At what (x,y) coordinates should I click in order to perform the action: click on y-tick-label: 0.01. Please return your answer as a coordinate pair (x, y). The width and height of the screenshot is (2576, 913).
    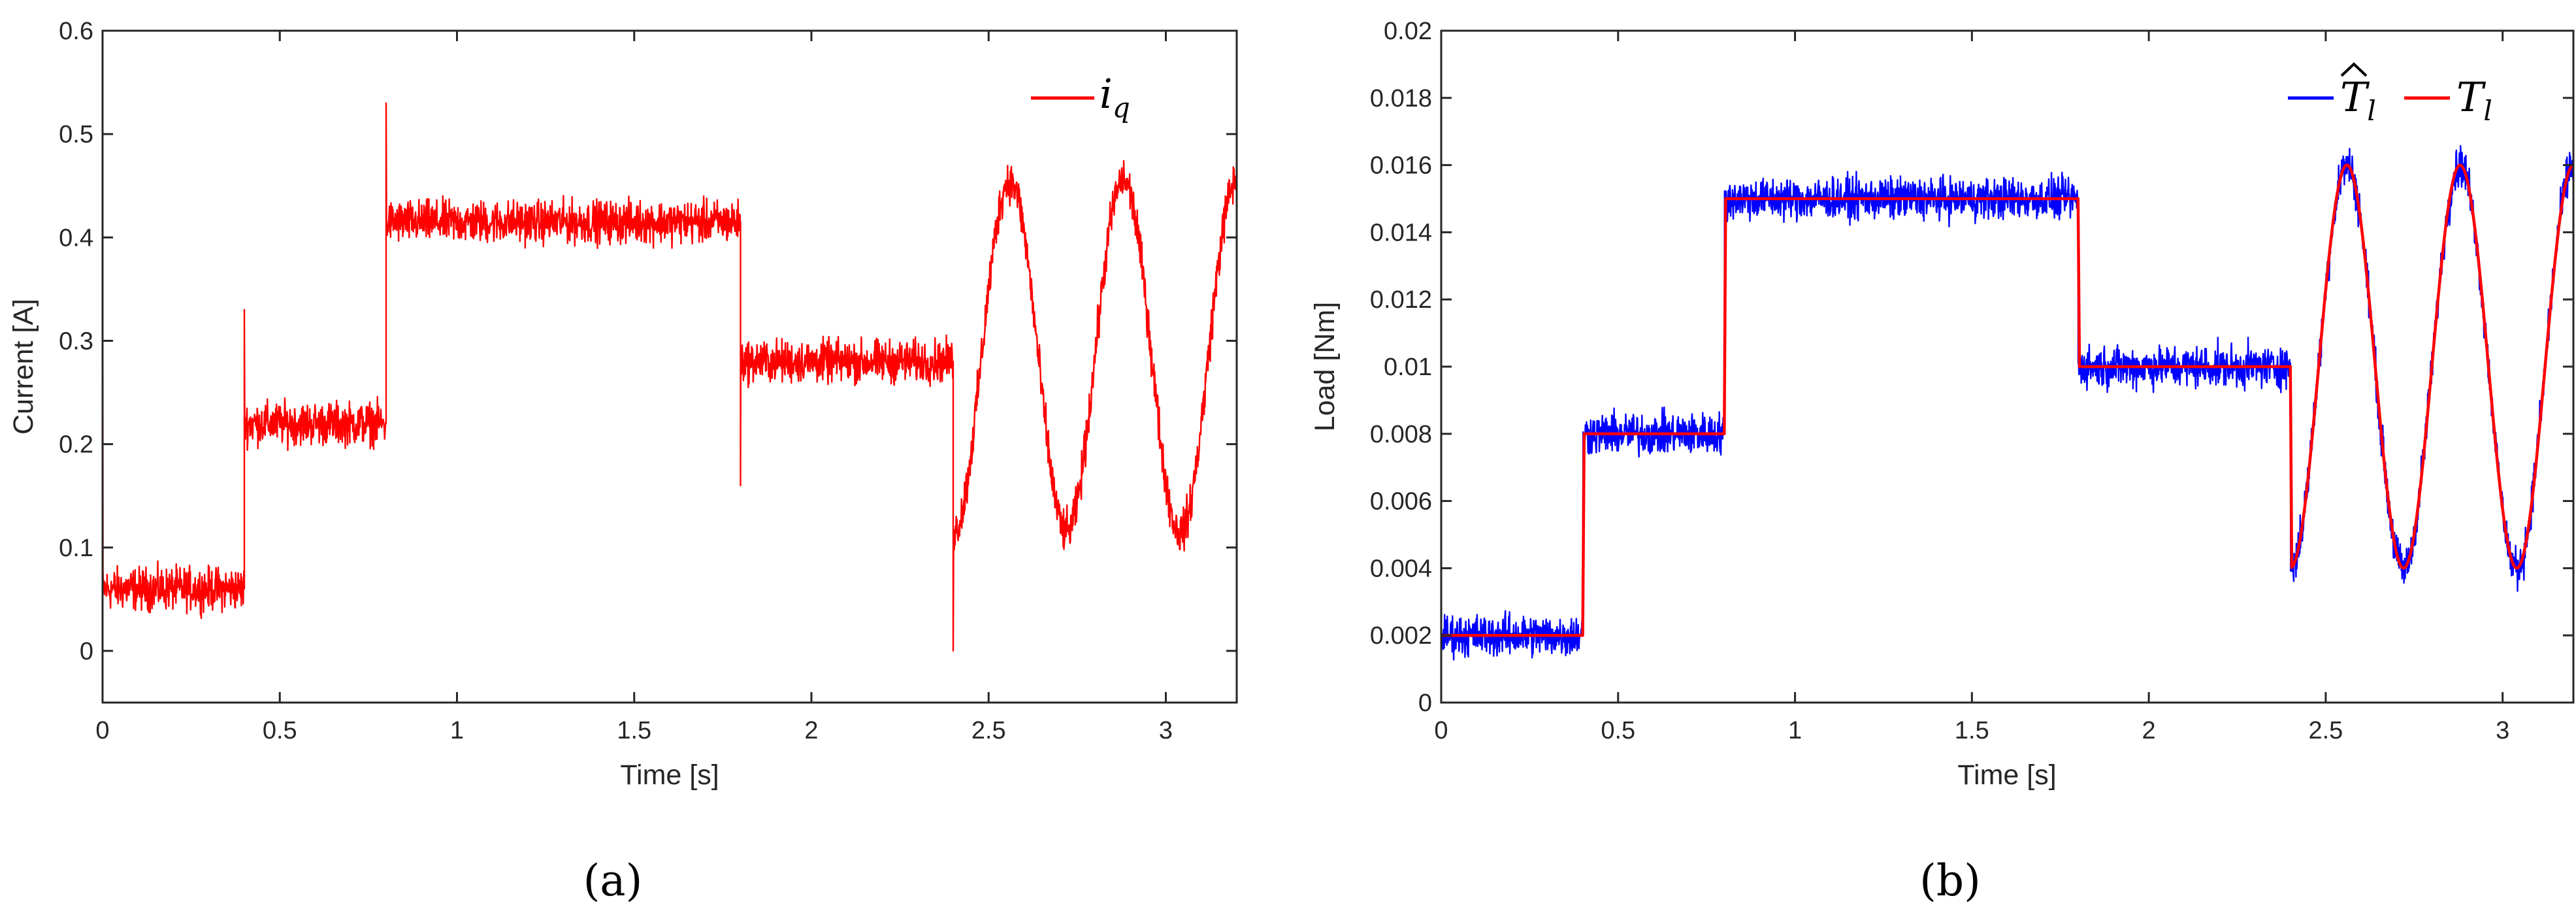
    Looking at the image, I should click on (1408, 367).